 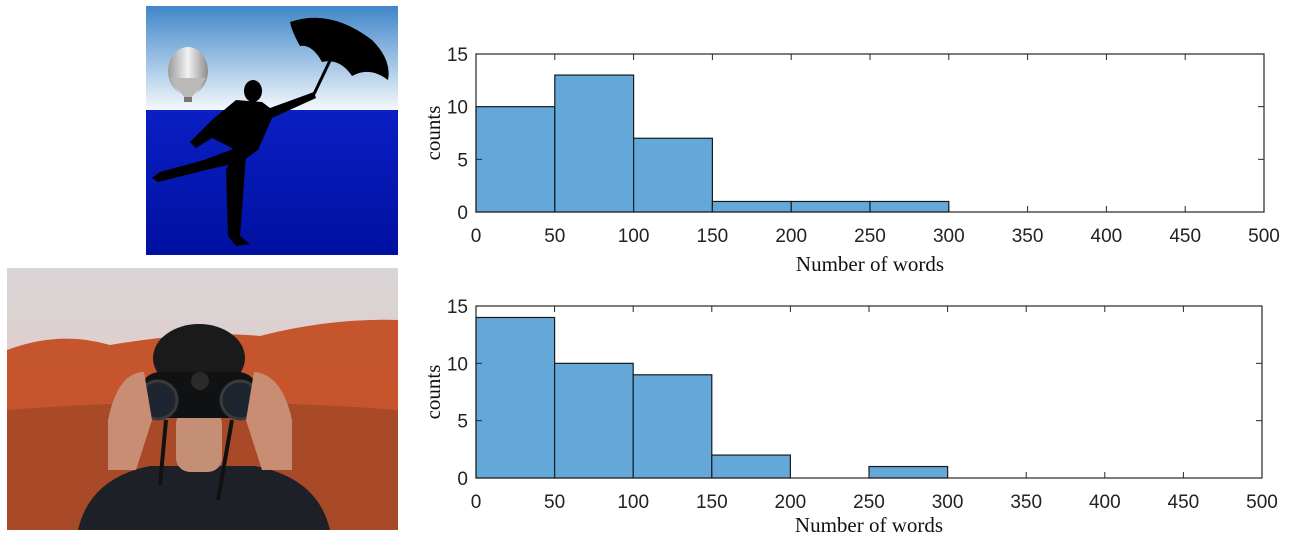 I want to click on man-silhouette-icon, so click(x=234, y=163).